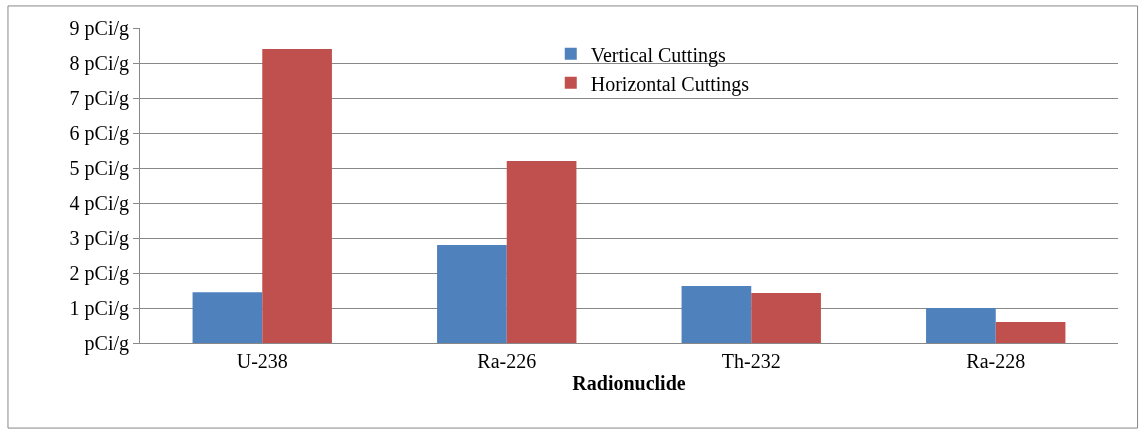 This screenshot has height=432, width=1141. I want to click on y-tick-label: 8 pCi/g, so click(99, 63).